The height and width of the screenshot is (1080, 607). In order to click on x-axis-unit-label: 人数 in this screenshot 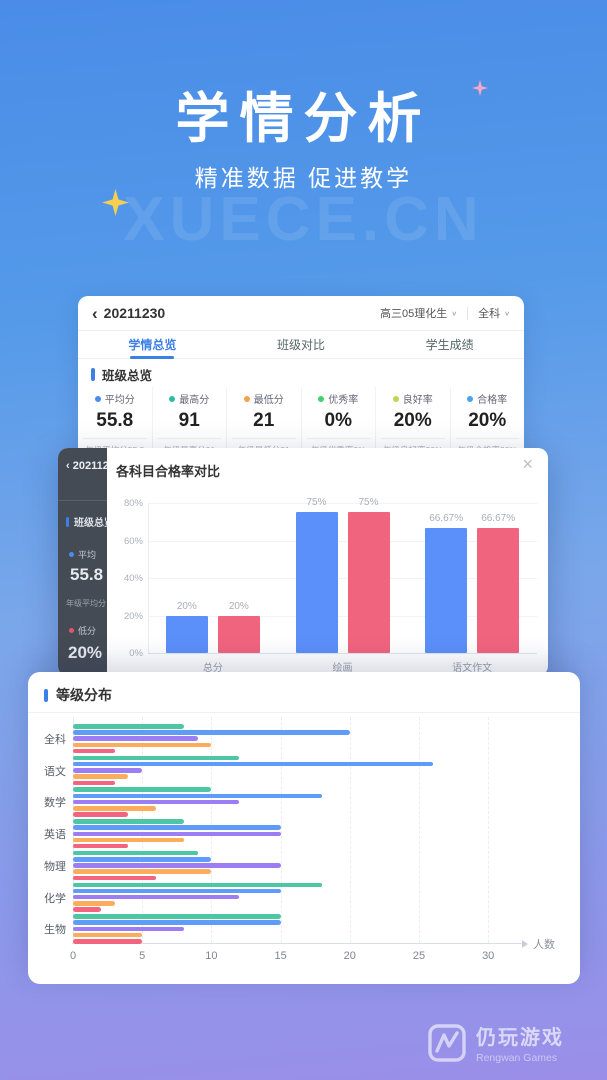, I will do `click(544, 945)`.